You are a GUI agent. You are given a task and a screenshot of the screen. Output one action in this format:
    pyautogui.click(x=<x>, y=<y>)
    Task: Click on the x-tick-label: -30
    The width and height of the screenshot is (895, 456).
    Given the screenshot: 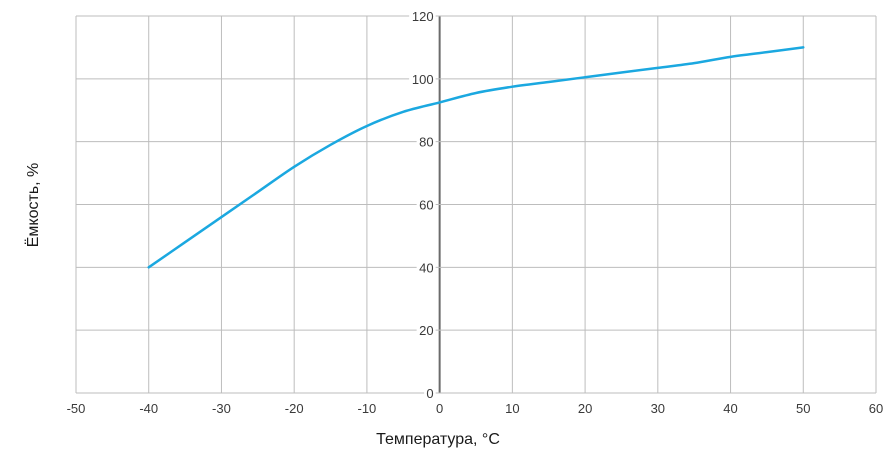 What is the action you would take?
    pyautogui.click(x=221, y=408)
    